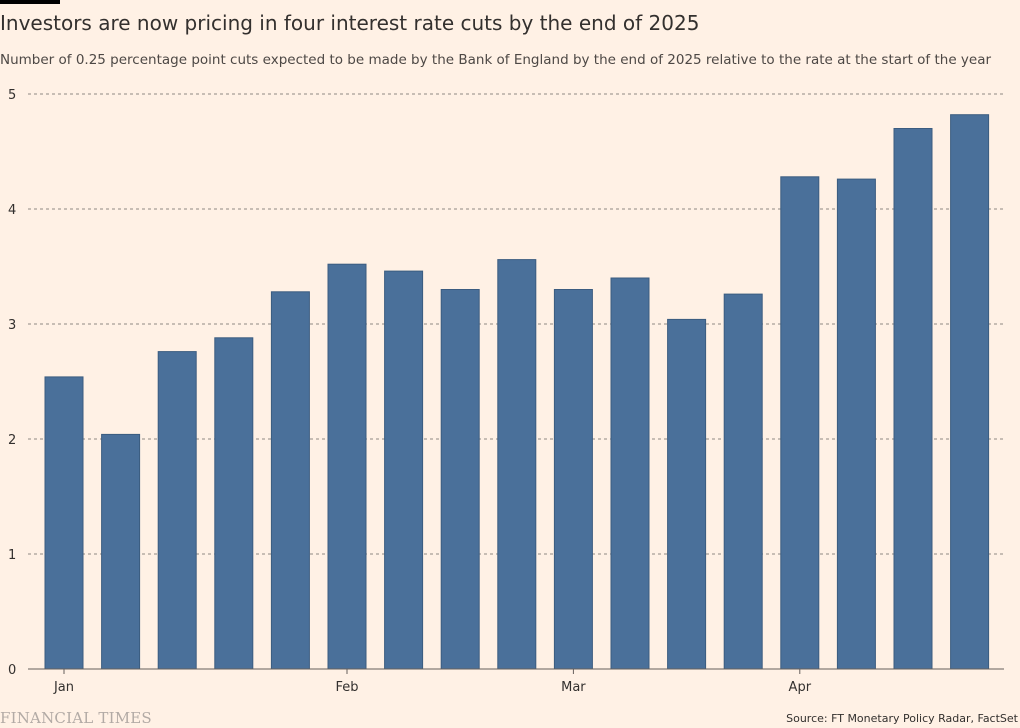 This screenshot has height=728, width=1020. Describe the element at coordinates (12, 325) in the screenshot. I see `y-tick-label: 3` at that location.